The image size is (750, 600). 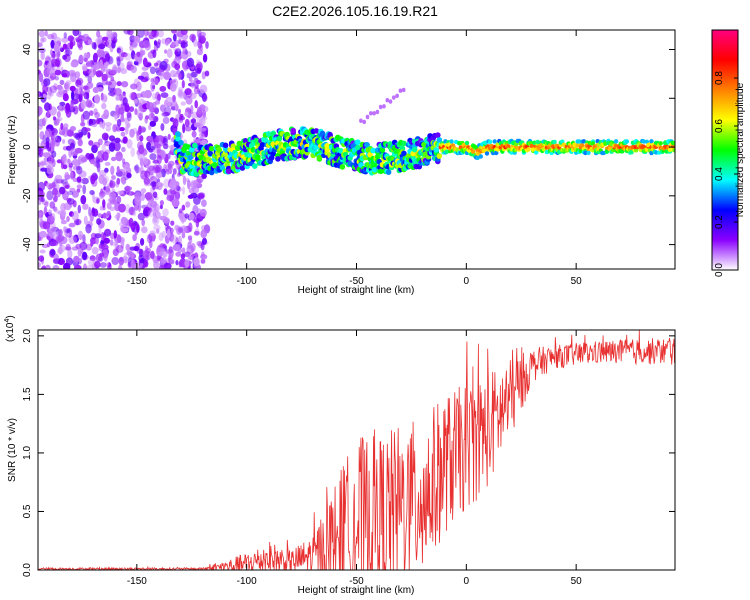 What do you see at coordinates (356, 290) in the screenshot?
I see `spectrogram-x-label: Height of straight line (km)` at bounding box center [356, 290].